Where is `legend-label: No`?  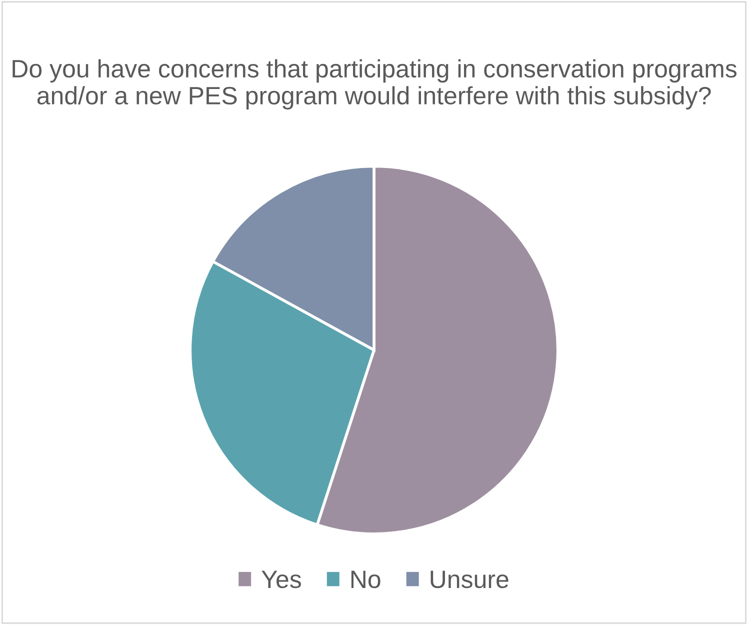 legend-label: No is located at coordinates (365, 579).